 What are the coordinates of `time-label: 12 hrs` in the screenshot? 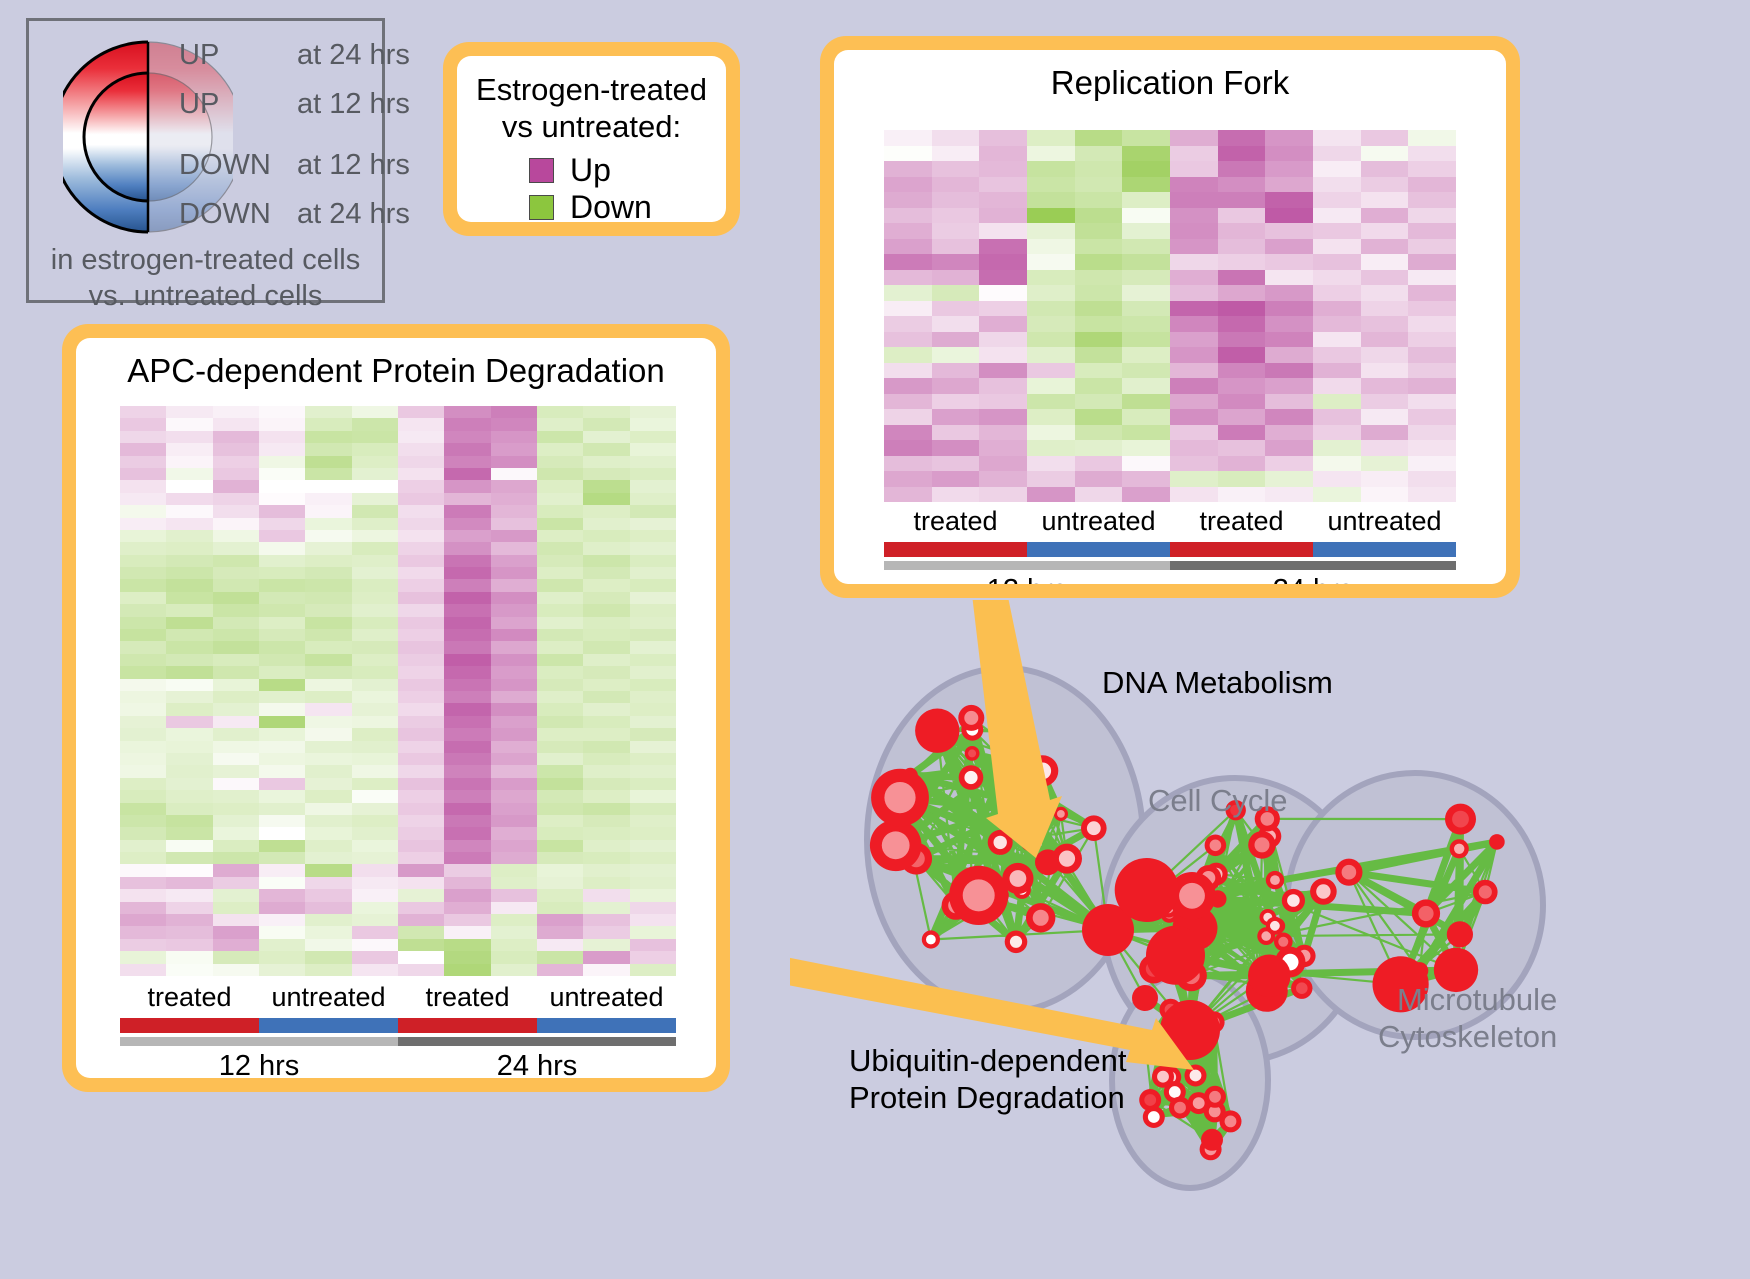 It's located at (259, 1064).